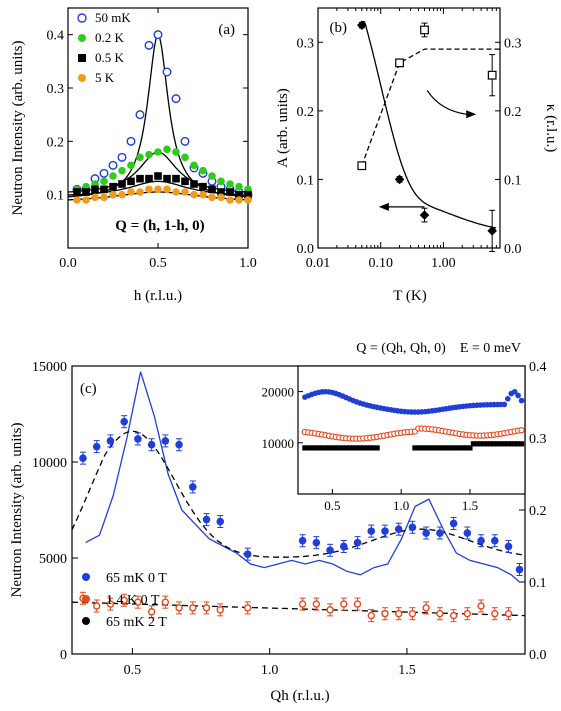  What do you see at coordinates (158, 296) in the screenshot?
I see `panel-a-xlabel: h (r.l.u.)` at bounding box center [158, 296].